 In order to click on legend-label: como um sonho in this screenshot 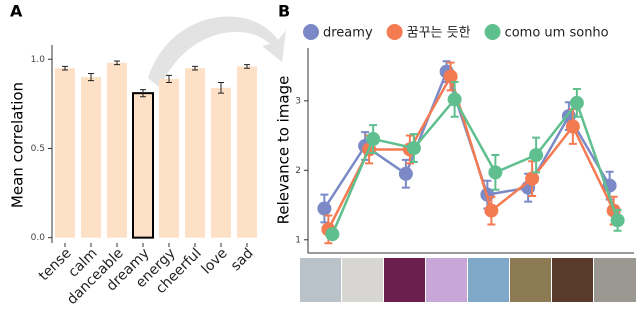, I will do `click(557, 33)`.